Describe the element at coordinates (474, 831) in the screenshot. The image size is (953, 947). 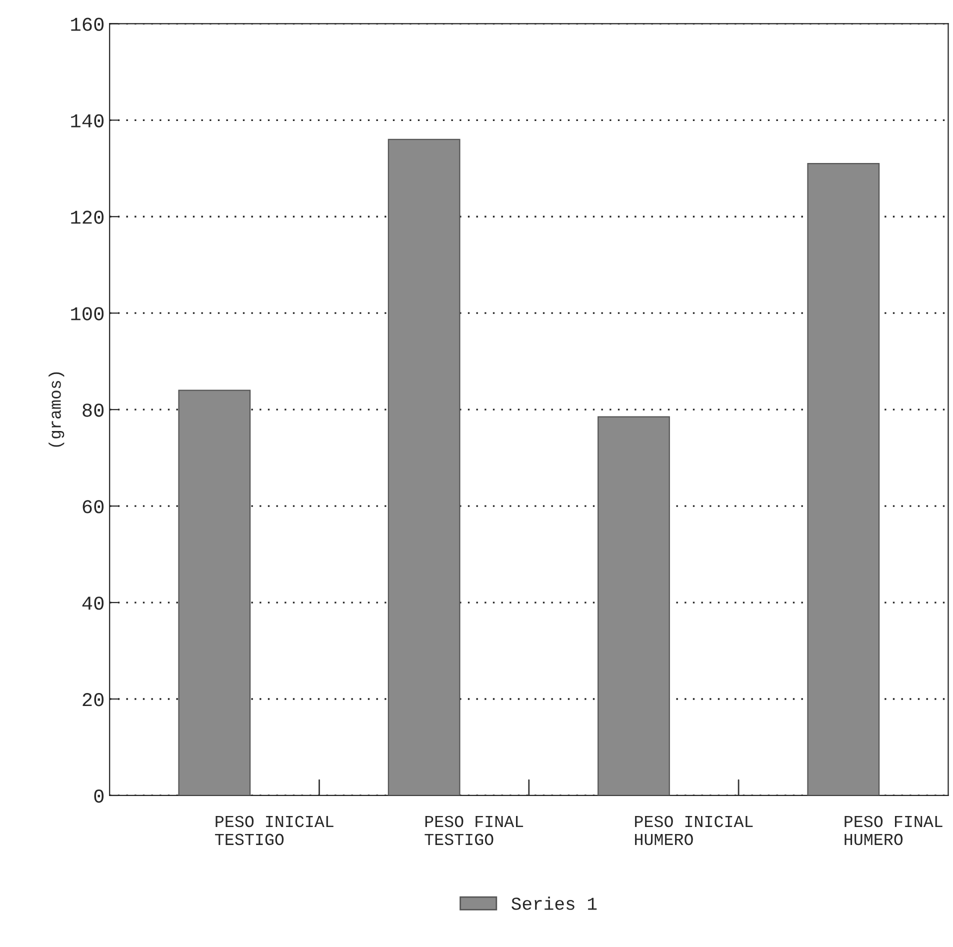
I see `x-tick-label: PESO FINAL TESTIGO` at that location.